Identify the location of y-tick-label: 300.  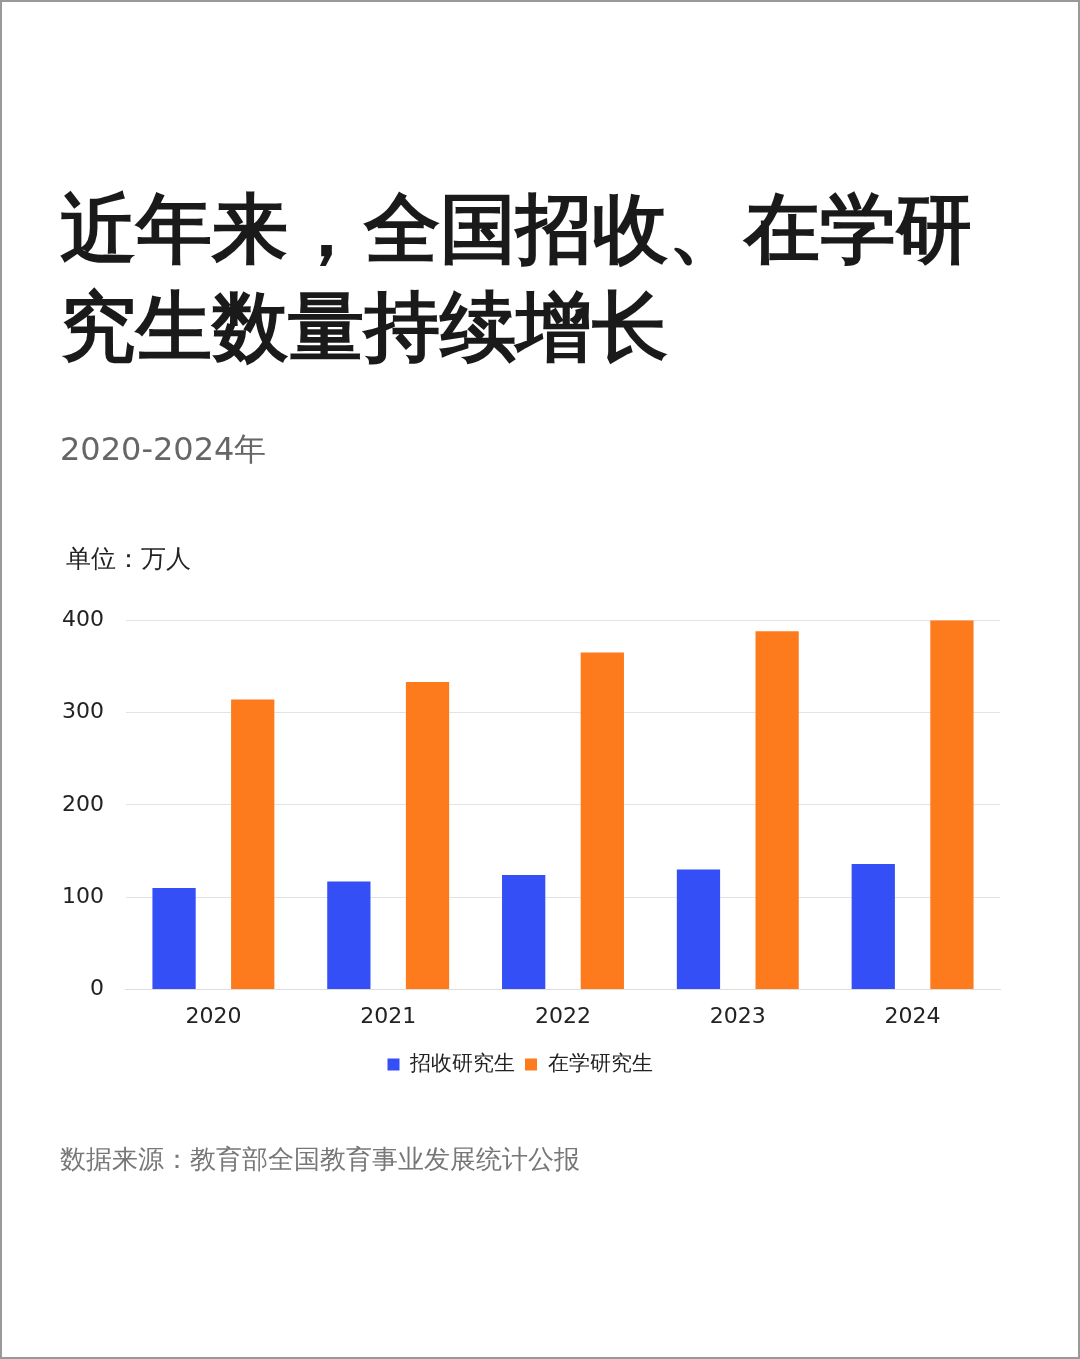
(82, 711).